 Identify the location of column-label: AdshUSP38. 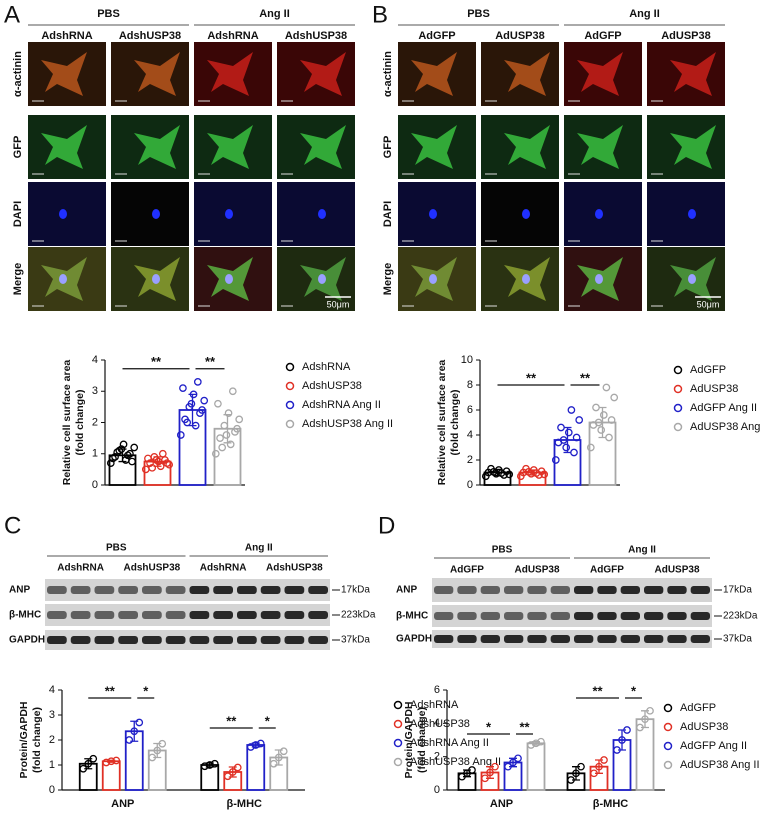
(316, 36).